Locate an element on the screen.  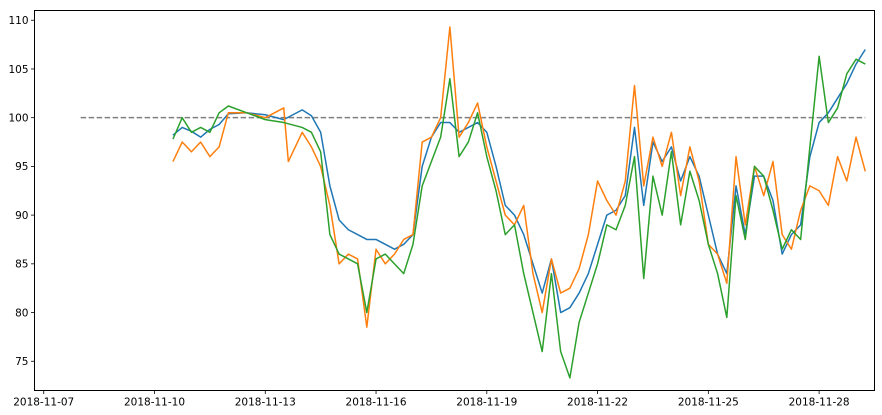
y-tick-label: 100 is located at coordinates (18, 118).